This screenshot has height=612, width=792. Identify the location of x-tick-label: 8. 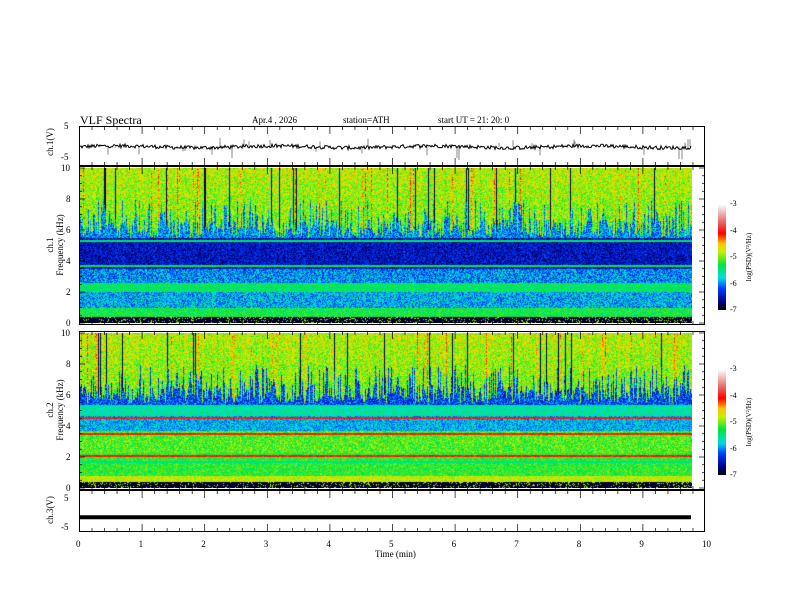
(579, 544).